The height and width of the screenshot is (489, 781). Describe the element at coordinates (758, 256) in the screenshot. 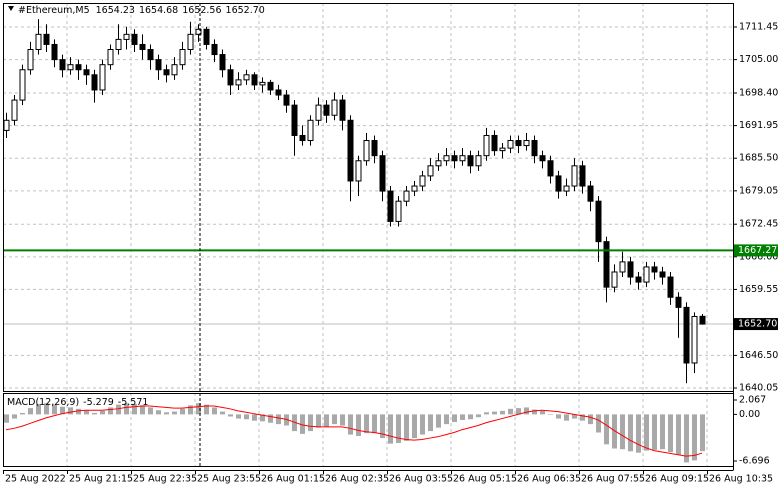

I see `y-tick-label: 1666.00` at that location.